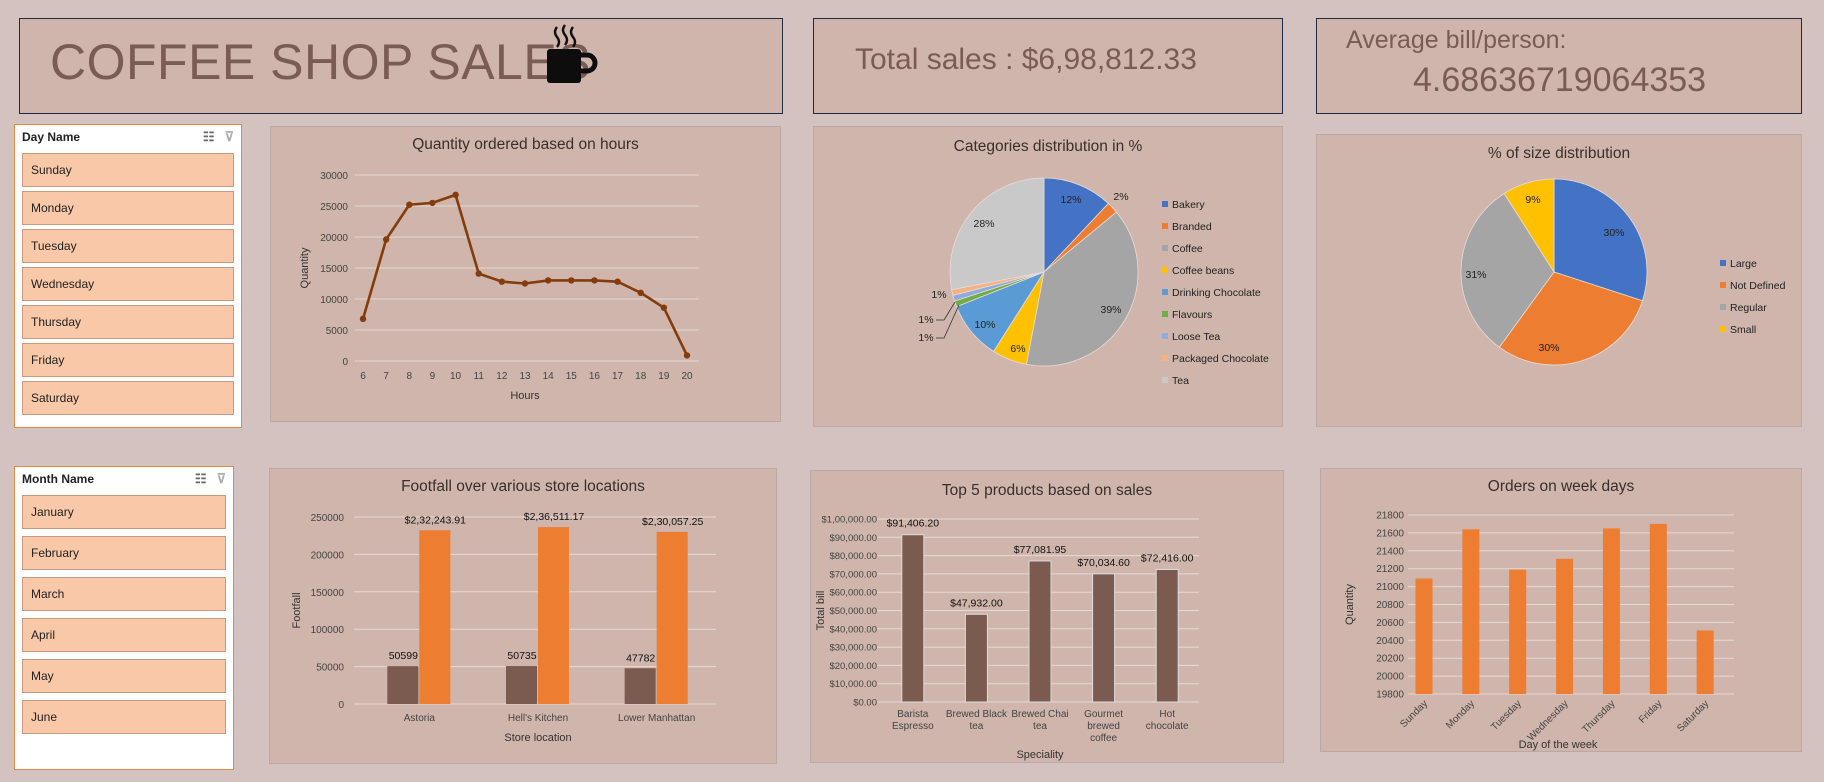 This screenshot has height=782, width=1824. I want to click on y-tick-label: $1,00,000.00, so click(849, 520).